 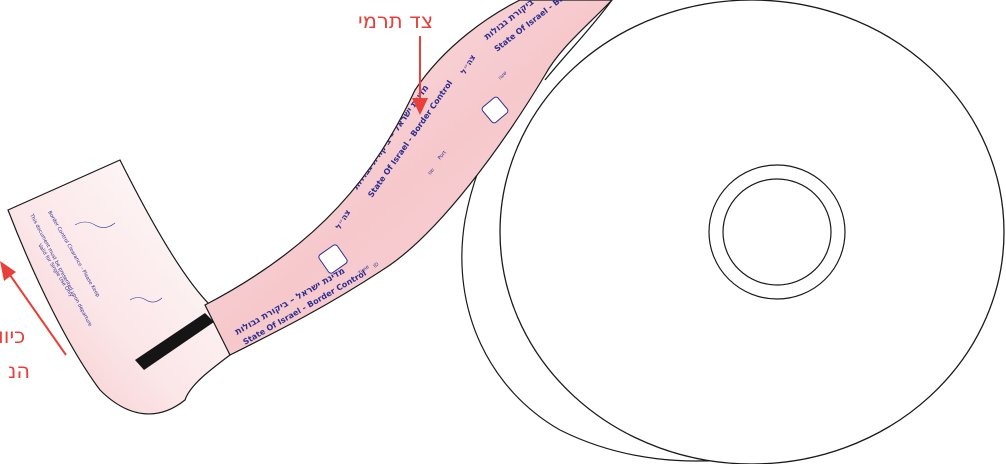 I want to click on ticket-fields-row1-d: שם, so click(x=431, y=171).